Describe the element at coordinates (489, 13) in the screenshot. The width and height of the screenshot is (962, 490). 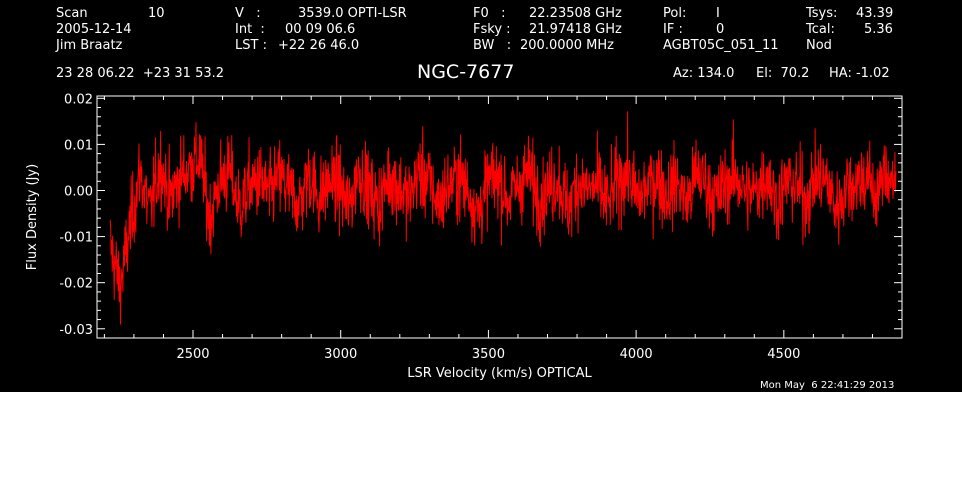
I see `rest-frequency-label: F0 :` at that location.